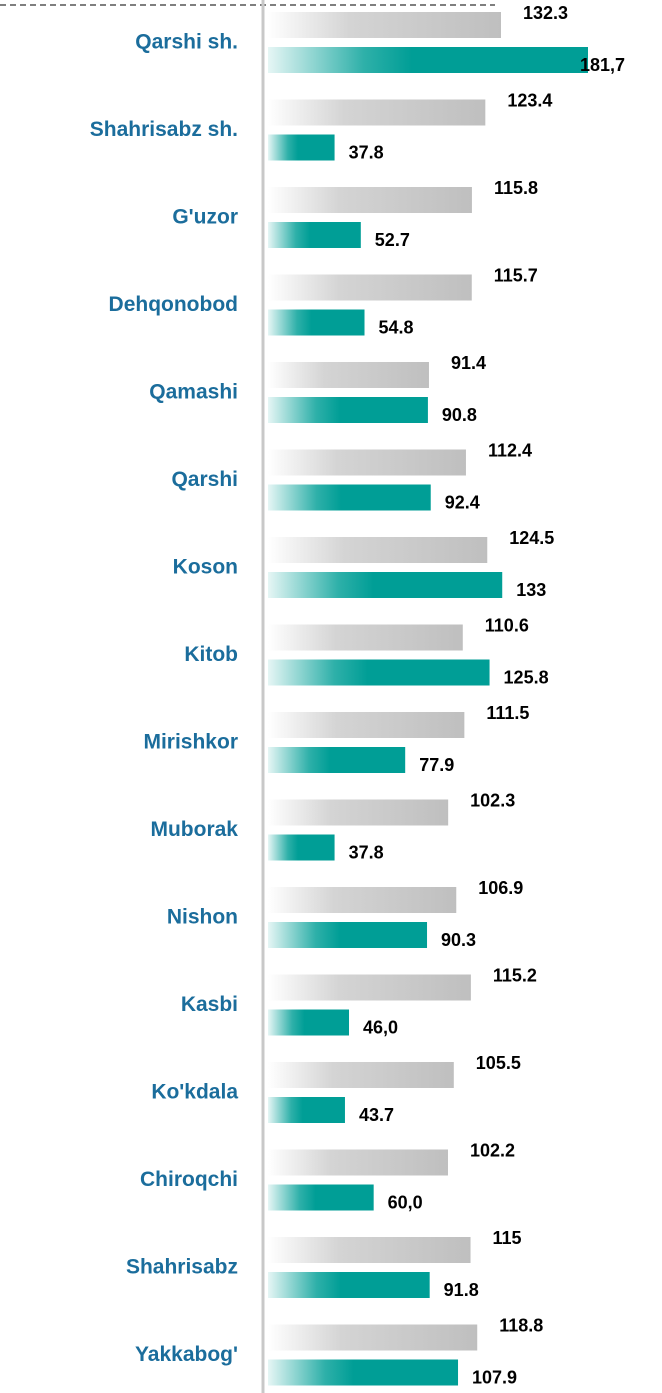 The height and width of the screenshot is (1393, 662). Describe the element at coordinates (492, 800) in the screenshot. I see `value-label: 102.3` at that location.